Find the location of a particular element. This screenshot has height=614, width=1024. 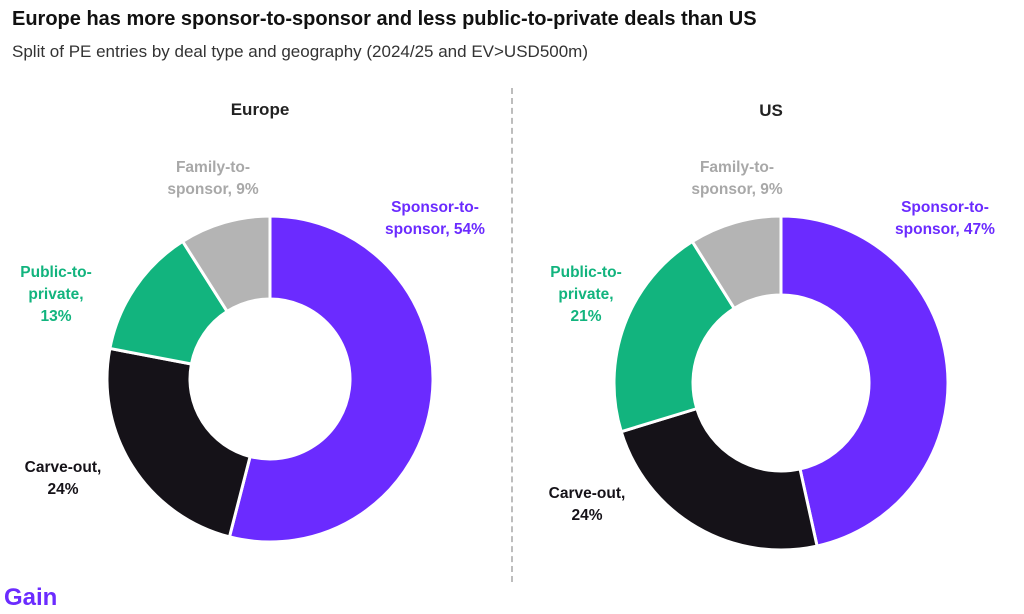

slice-carve-out-europe is located at coordinates (178, 442).